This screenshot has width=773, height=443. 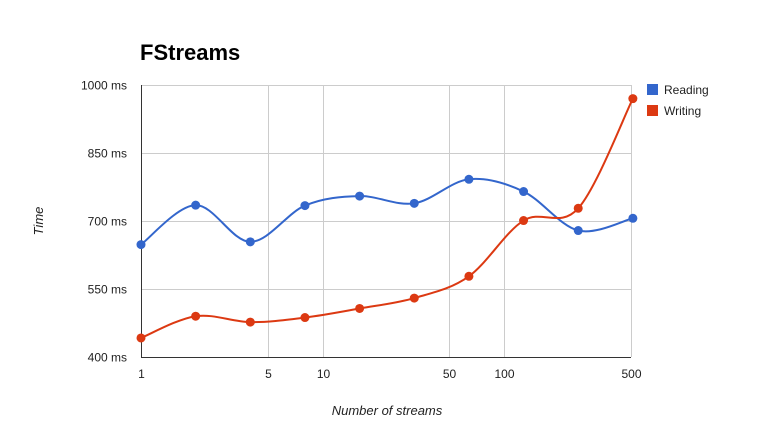 What do you see at coordinates (104, 86) in the screenshot?
I see `y-tick-label: 1000 ms` at bounding box center [104, 86].